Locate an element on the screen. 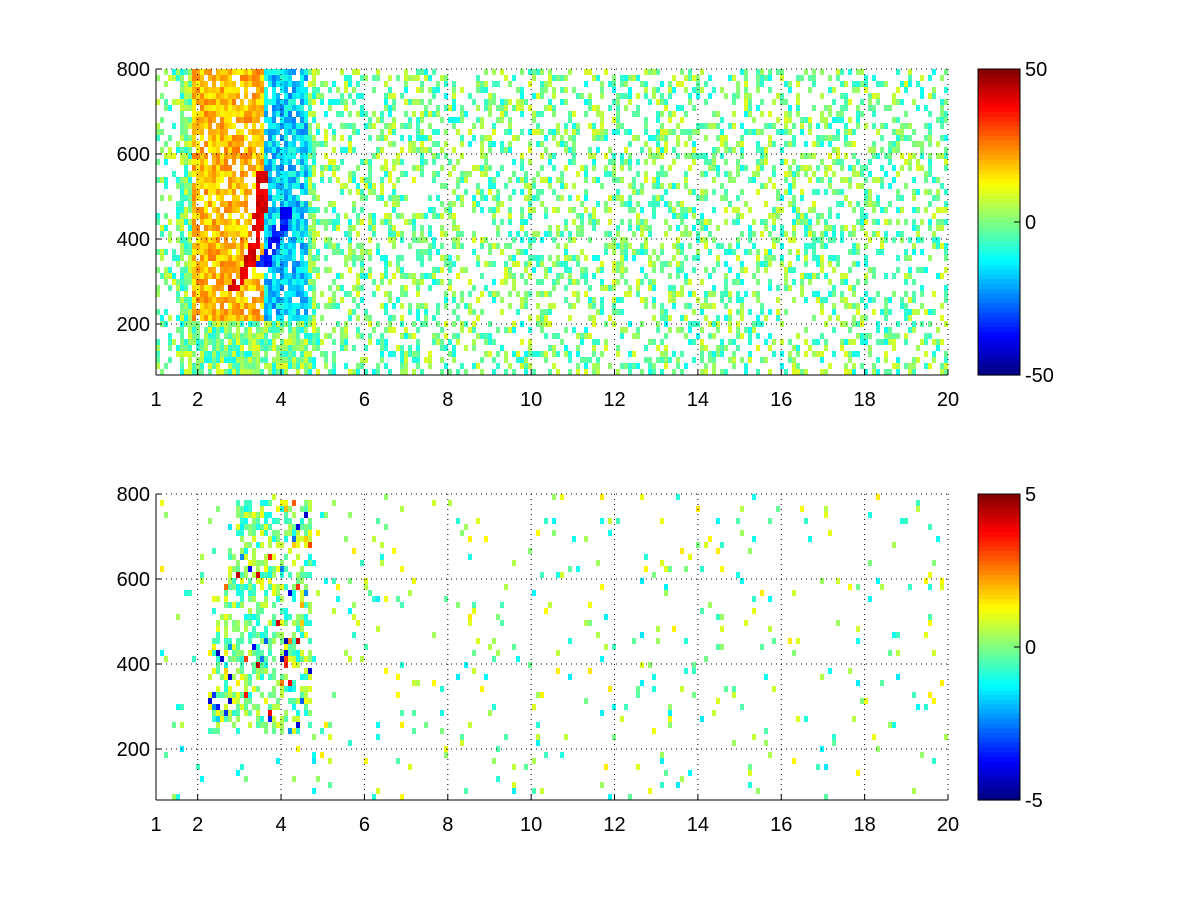 The width and height of the screenshot is (1200, 900). x-tick-label: 12 is located at coordinates (614, 400).